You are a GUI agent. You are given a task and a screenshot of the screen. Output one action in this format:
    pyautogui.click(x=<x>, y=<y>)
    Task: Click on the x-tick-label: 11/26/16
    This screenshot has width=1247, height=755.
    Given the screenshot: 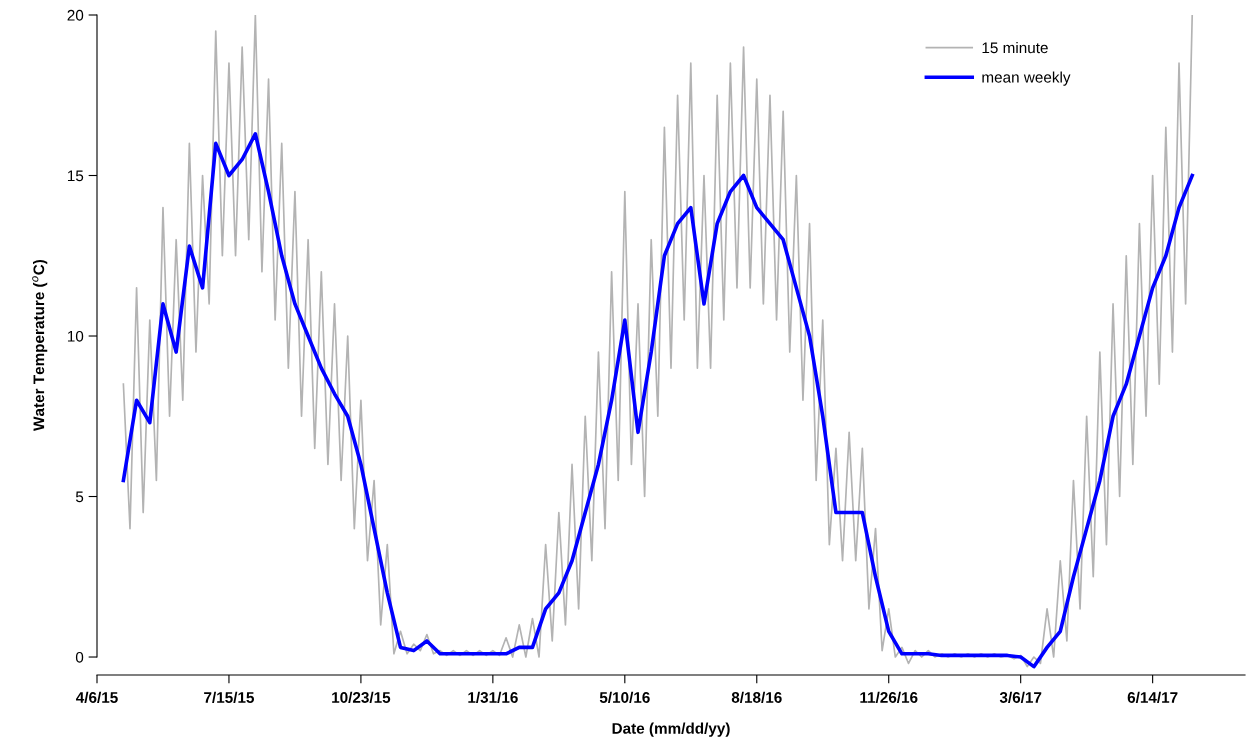 What is the action you would take?
    pyautogui.click(x=889, y=697)
    